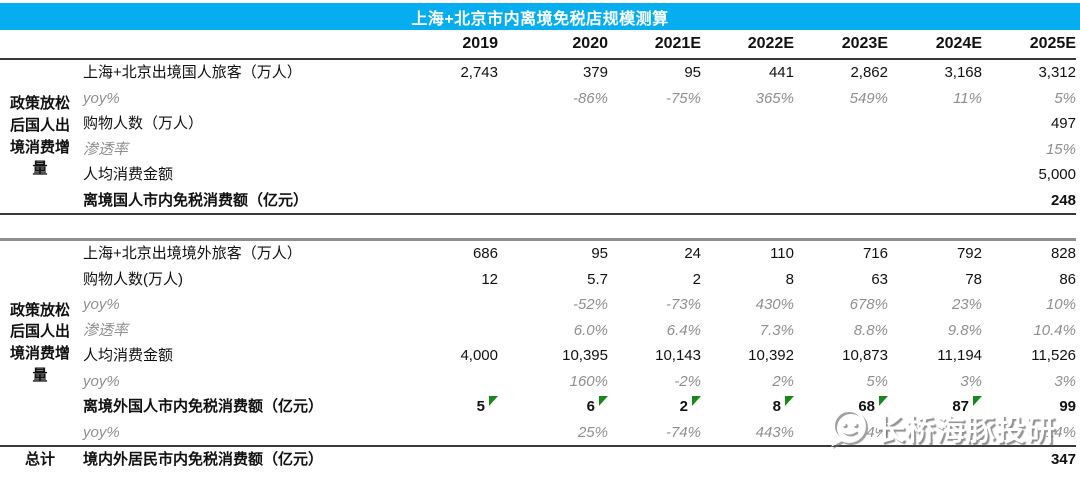  Describe the element at coordinates (935, 201) in the screenshot. I see `value-cell-2024E` at that location.